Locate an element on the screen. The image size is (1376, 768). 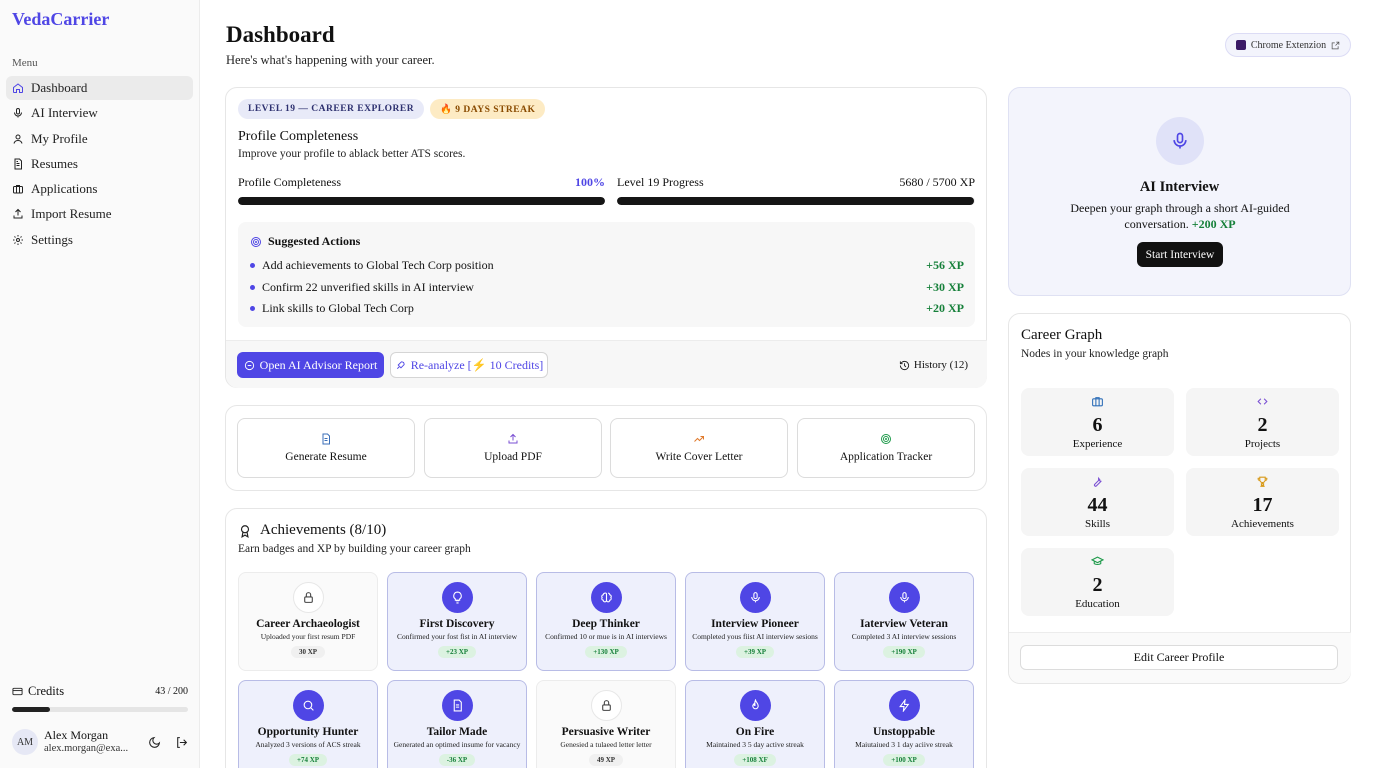
achievement-name: On Fire is located at coordinates (755, 732).